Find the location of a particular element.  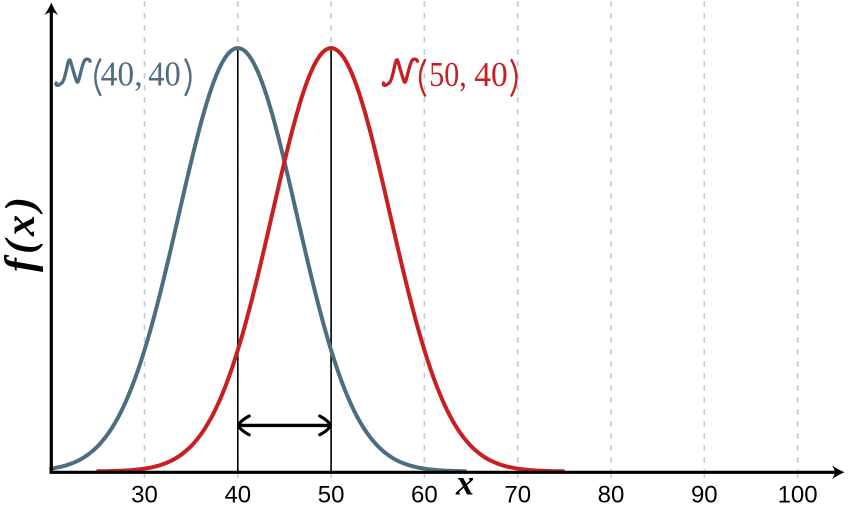

svg-text: 50 is located at coordinates (331, 495).